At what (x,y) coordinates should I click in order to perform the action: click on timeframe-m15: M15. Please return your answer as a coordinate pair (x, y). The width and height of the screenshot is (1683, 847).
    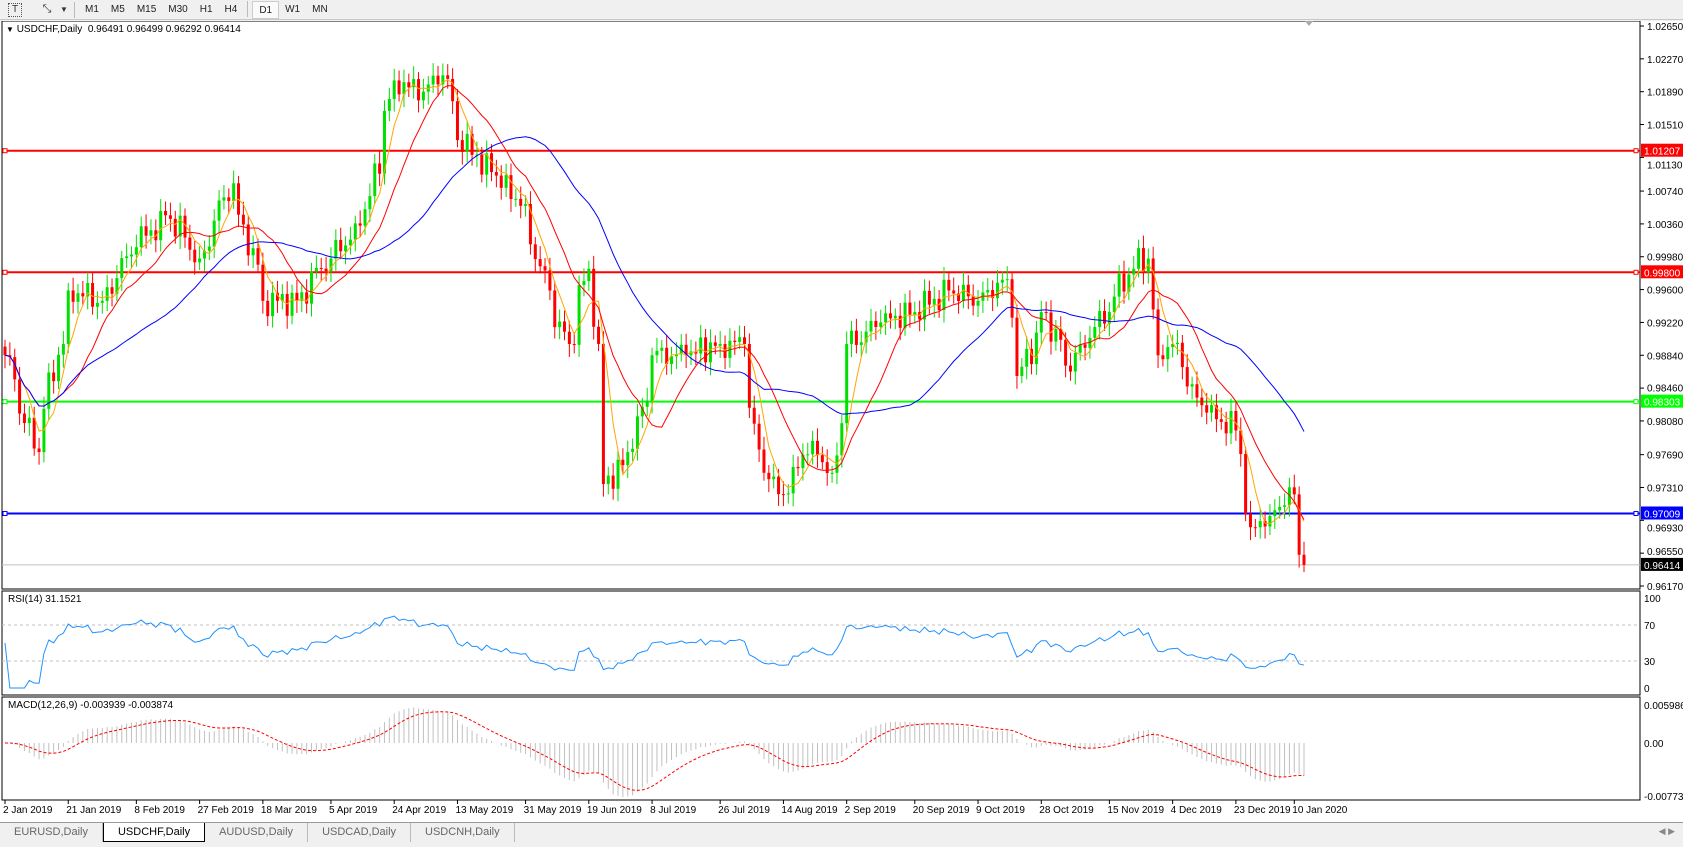
    Looking at the image, I should click on (146, 9).